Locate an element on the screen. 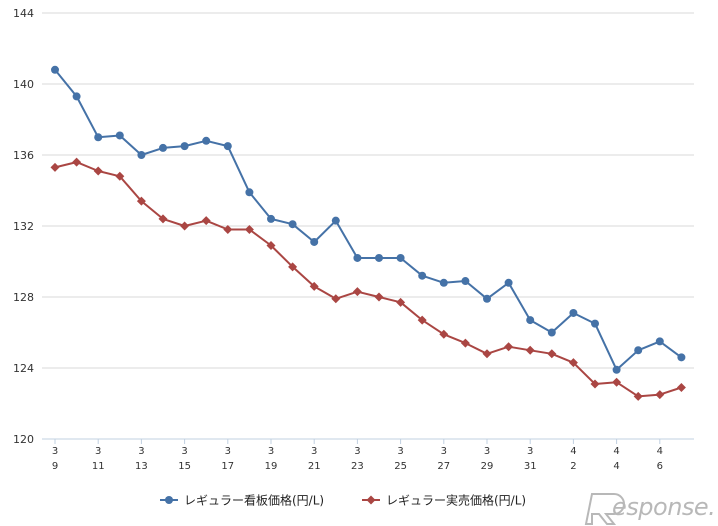 The image size is (718, 526). watermark-text: esponse. is located at coordinates (663, 507).